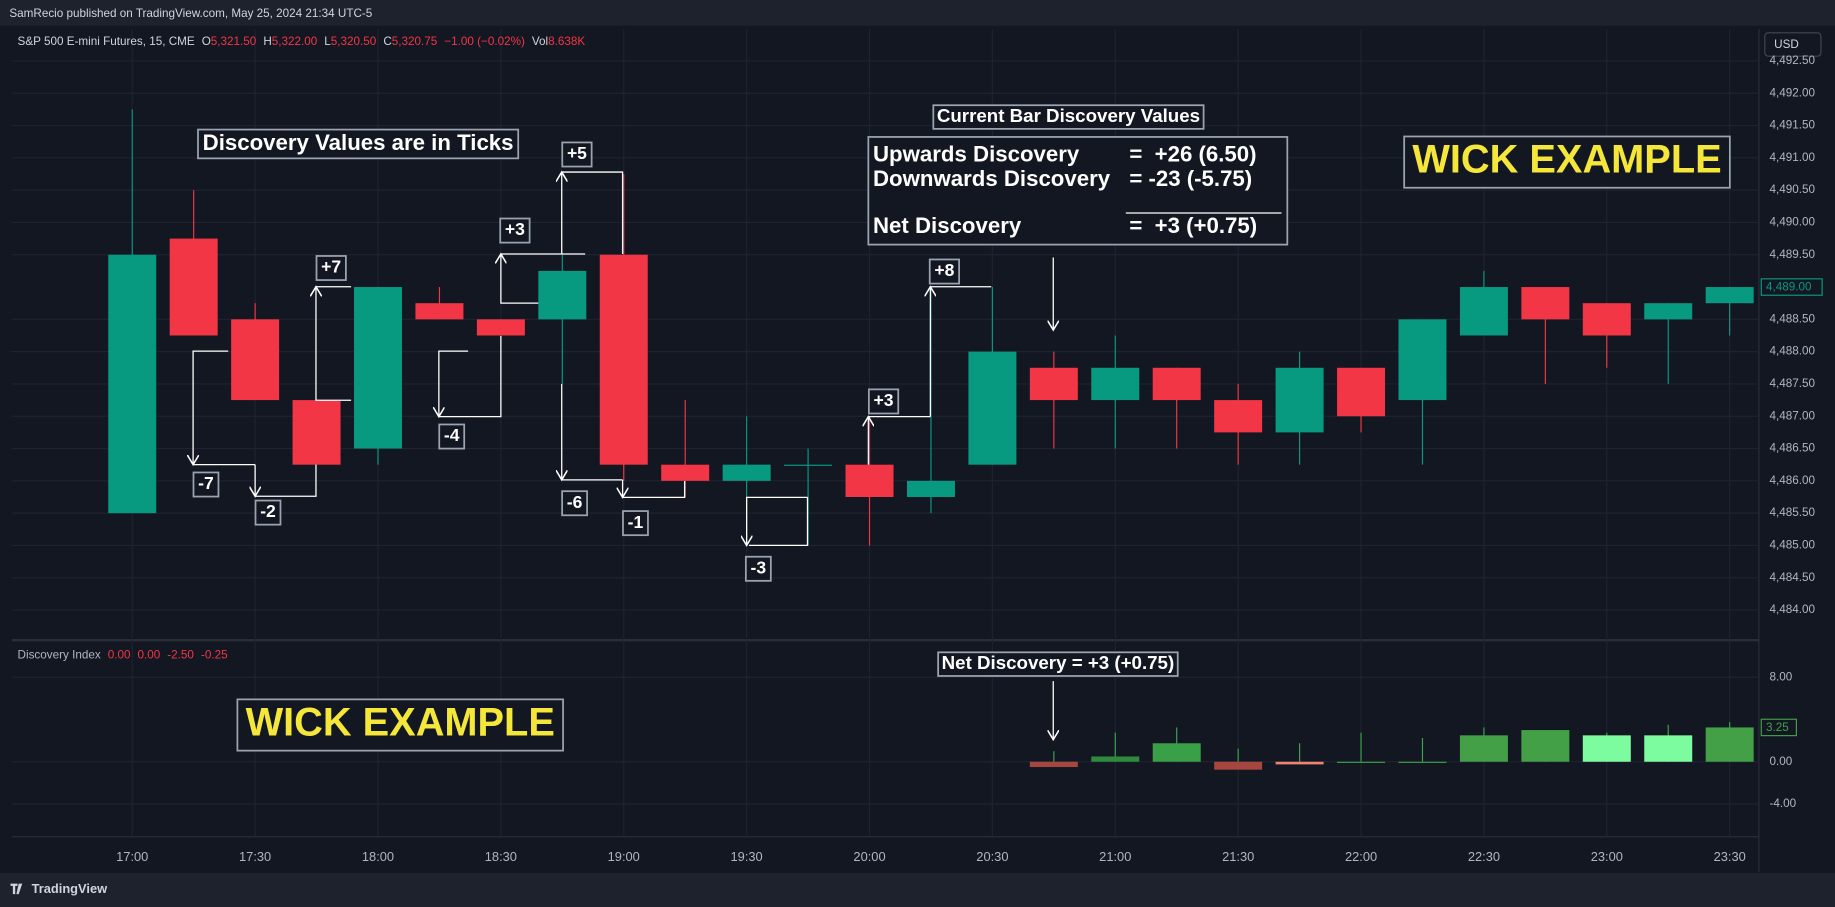 The image size is (1835, 907). I want to click on x-tick-label: 19:00, so click(624, 856).